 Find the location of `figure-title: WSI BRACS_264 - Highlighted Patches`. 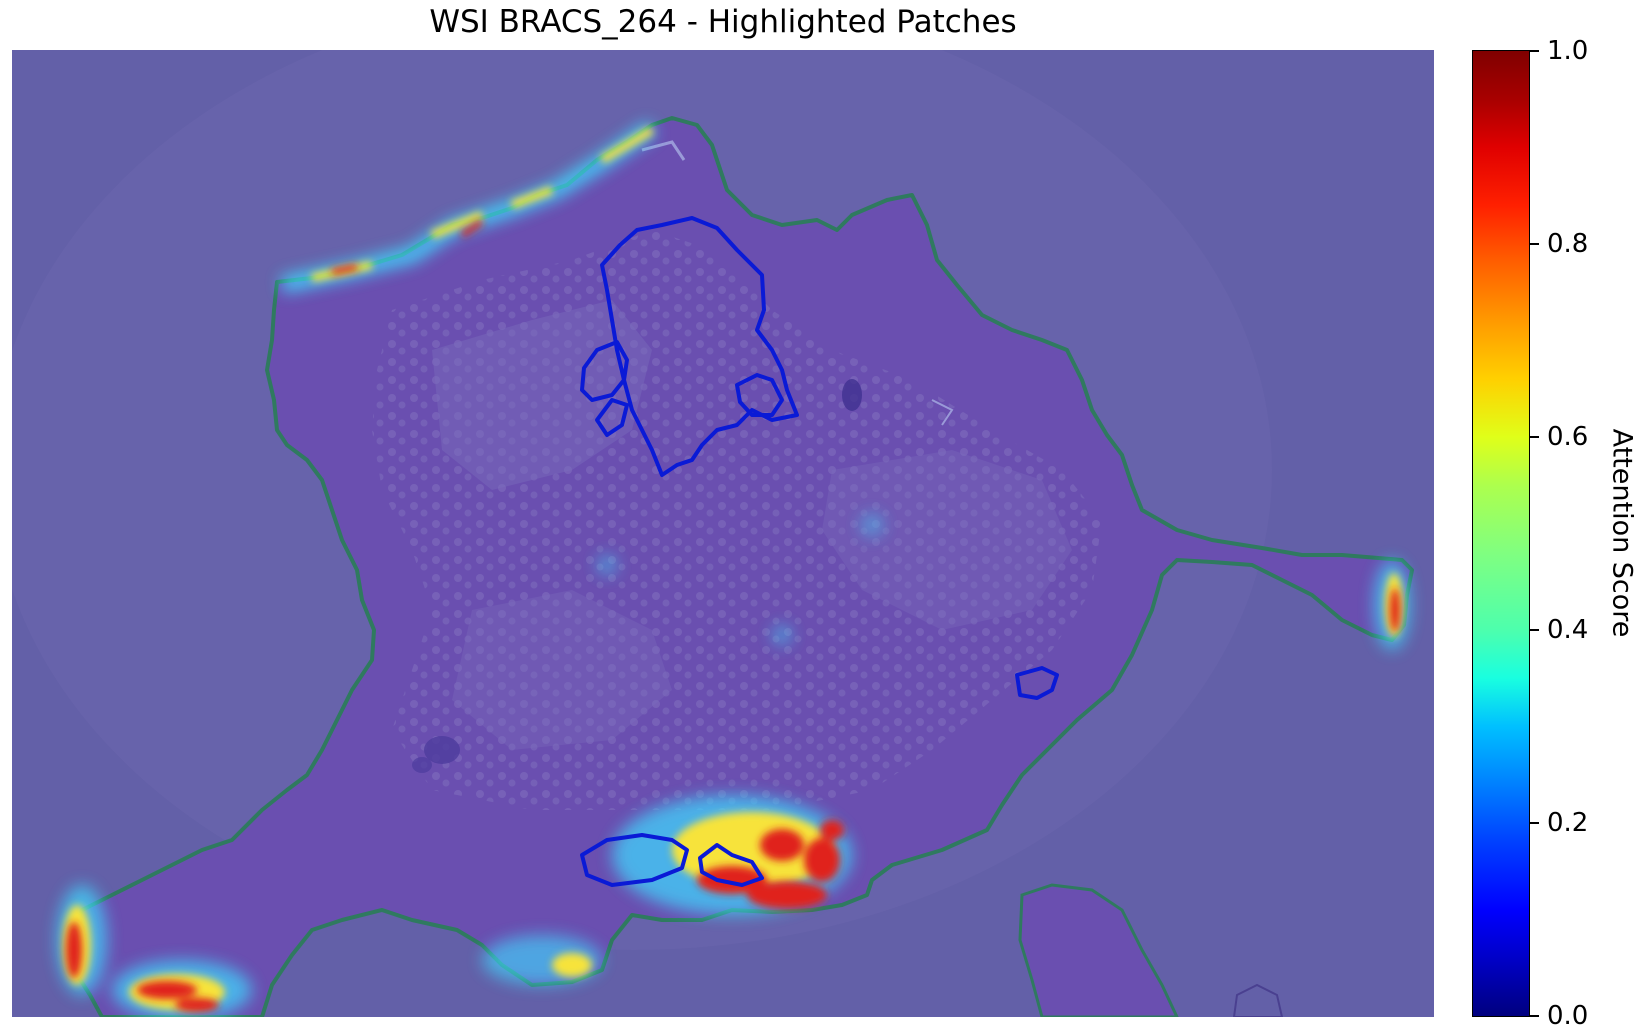

figure-title: WSI BRACS_264 - Highlighted Patches is located at coordinates (723, 22).